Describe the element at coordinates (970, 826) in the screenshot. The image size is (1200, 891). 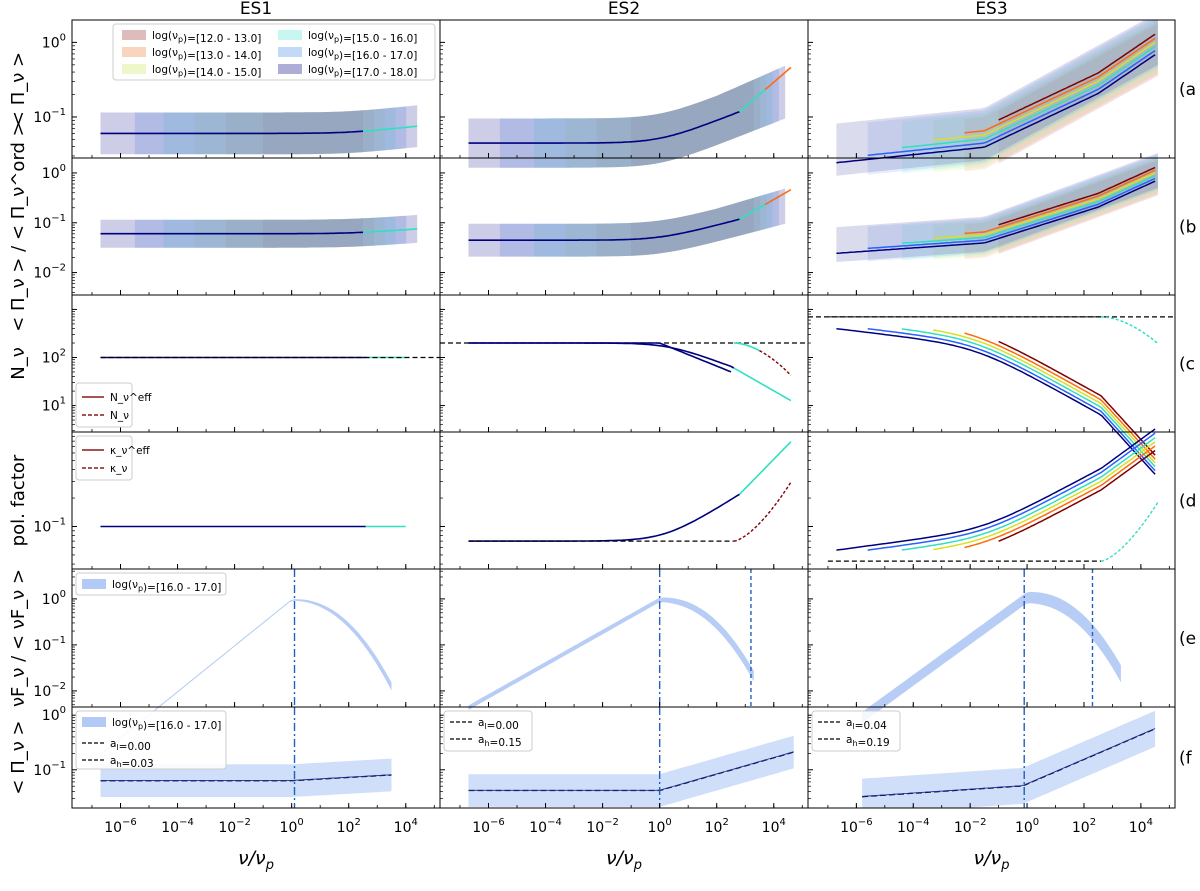
I see `x-tick-ES3-2: 10⁻²` at that location.